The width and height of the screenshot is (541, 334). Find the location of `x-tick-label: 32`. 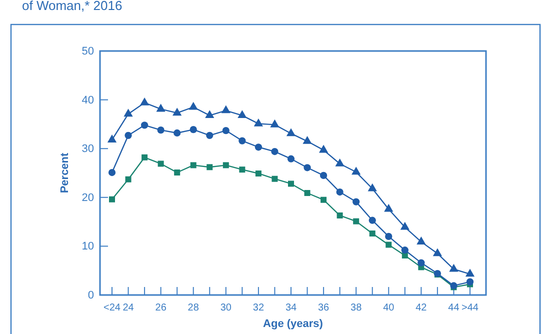

x-tick-label: 32 is located at coordinates (258, 308).